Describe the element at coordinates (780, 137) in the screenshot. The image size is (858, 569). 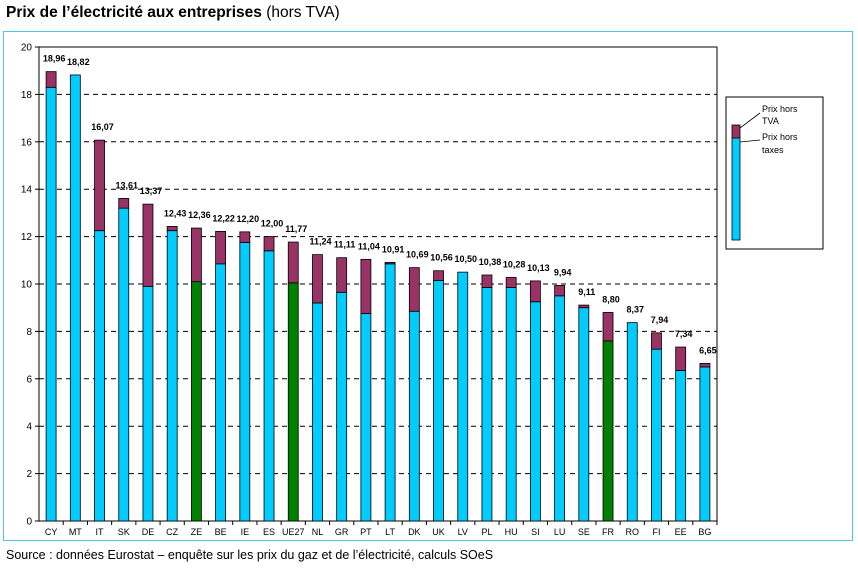
I see `legend-label-taxes: Prix hors` at that location.